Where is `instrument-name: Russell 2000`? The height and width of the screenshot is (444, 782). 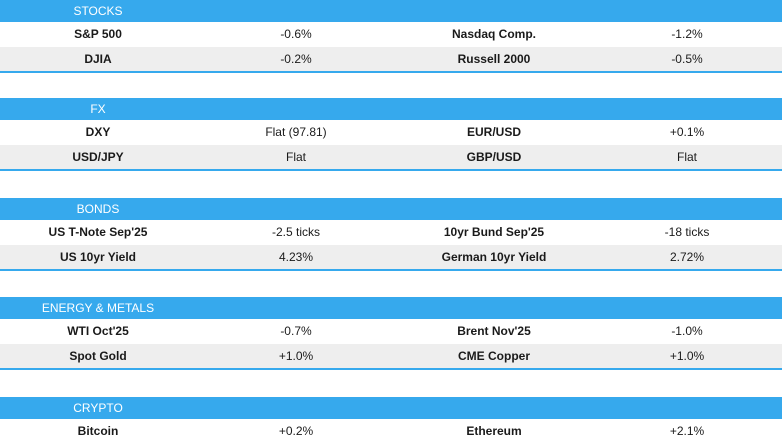
instrument-name: Russell 2000 is located at coordinates (494, 59).